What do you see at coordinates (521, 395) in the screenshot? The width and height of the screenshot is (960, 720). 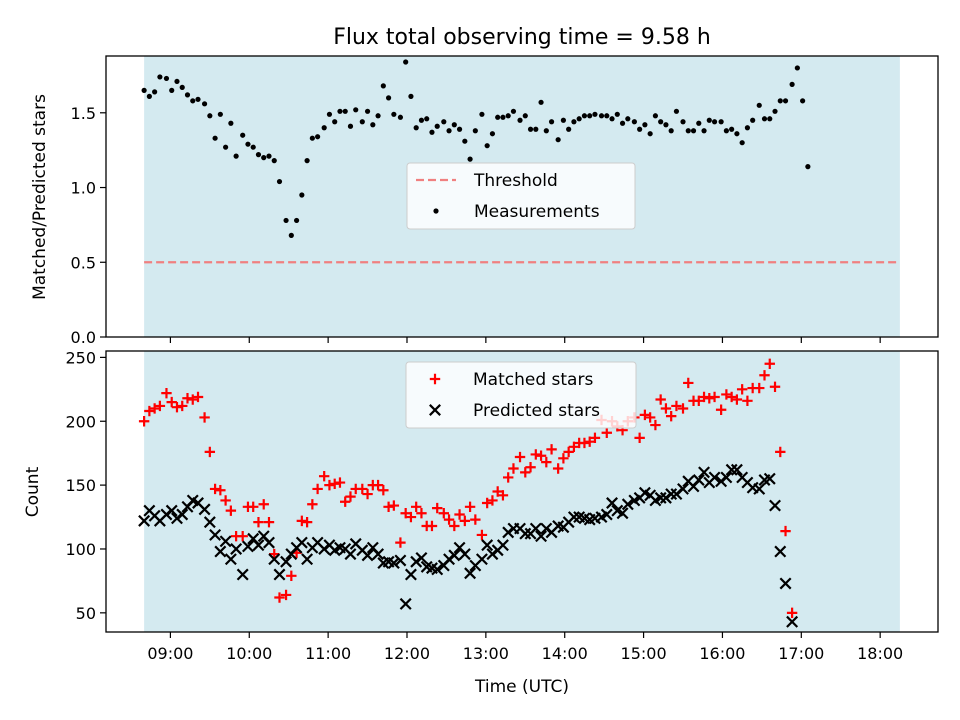 I see `bottom-legend-box` at bounding box center [521, 395].